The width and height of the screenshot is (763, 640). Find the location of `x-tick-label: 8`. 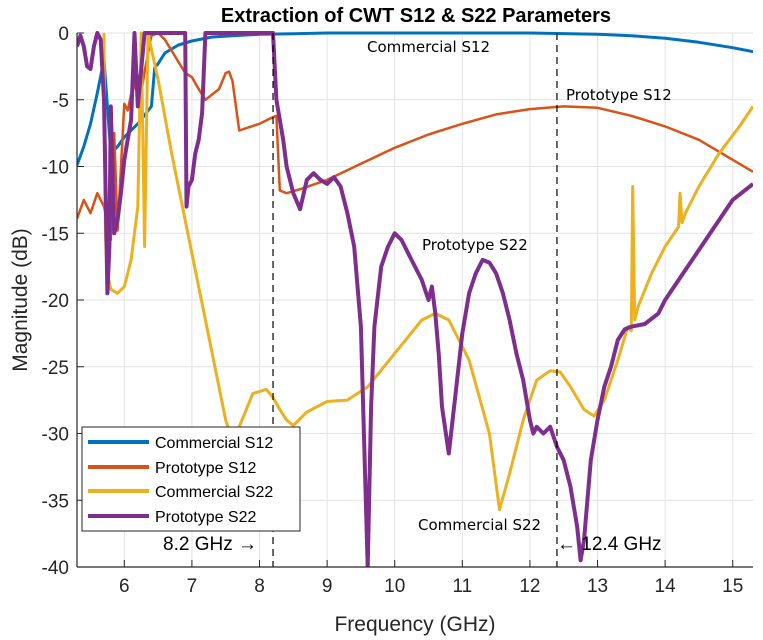

x-tick-label: 8 is located at coordinates (259, 586).